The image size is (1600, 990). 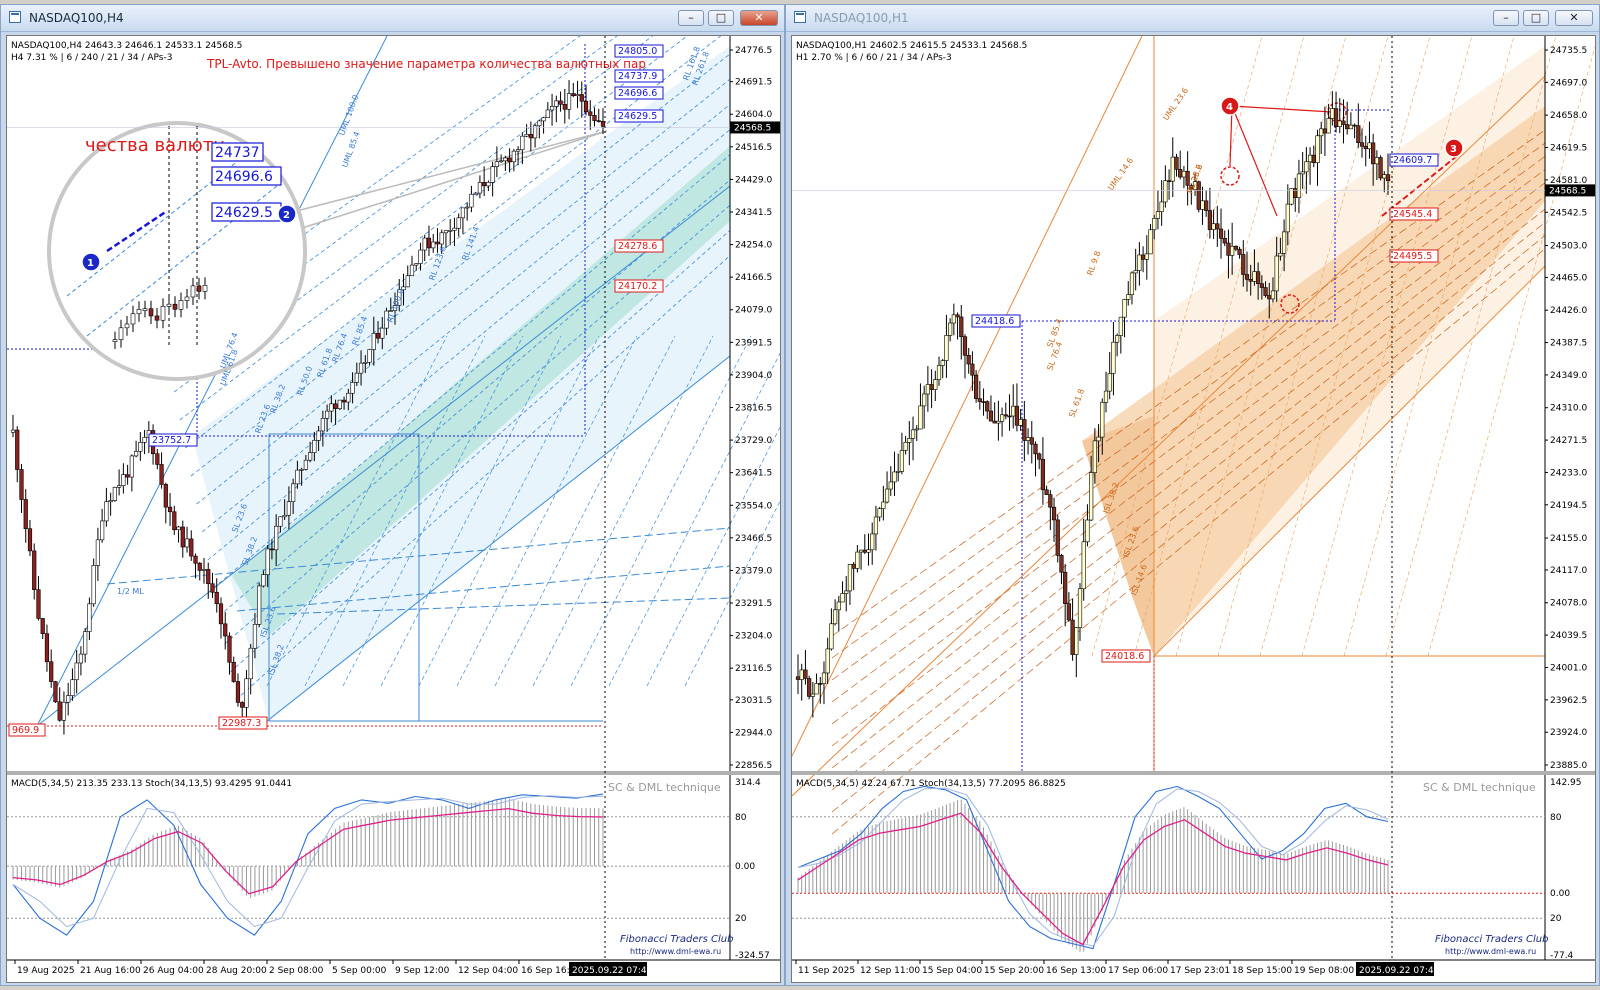 I want to click on level-label: 969.9, so click(x=25, y=730).